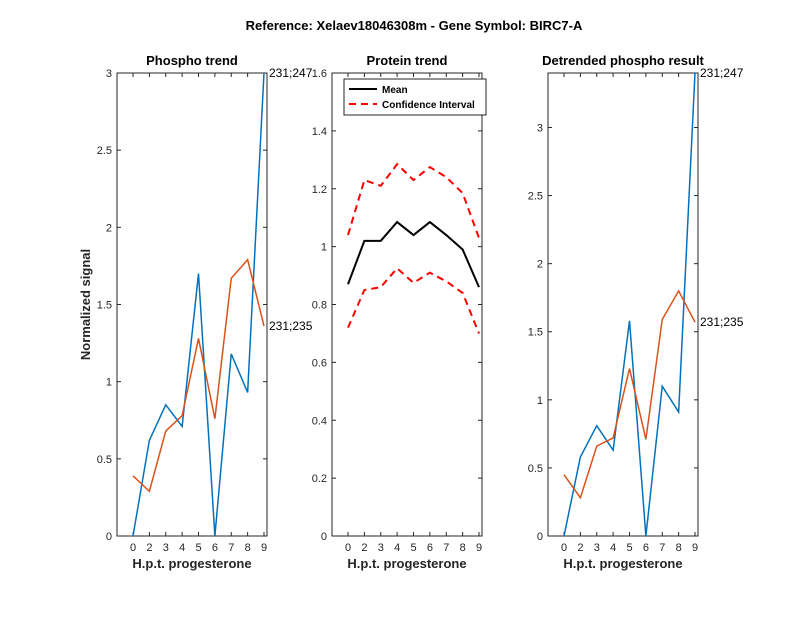 The image size is (800, 618). Describe the element at coordinates (413, 200) in the screenshot. I see `series-line-confidence-interval` at that location.